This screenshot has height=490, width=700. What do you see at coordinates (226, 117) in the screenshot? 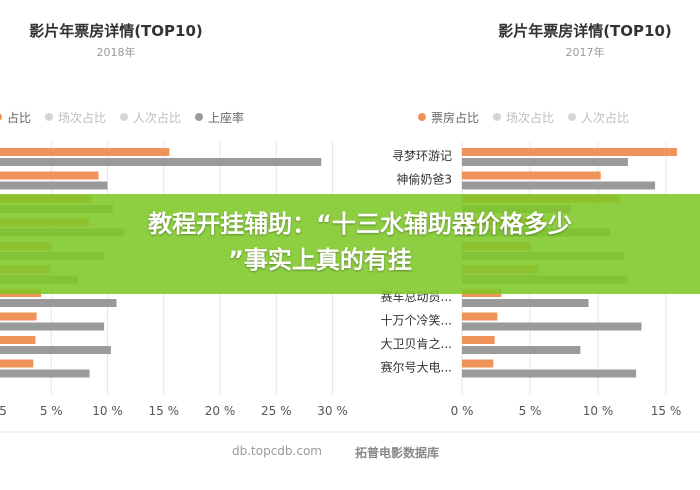
I see `legend-label: 上座率` at bounding box center [226, 117].